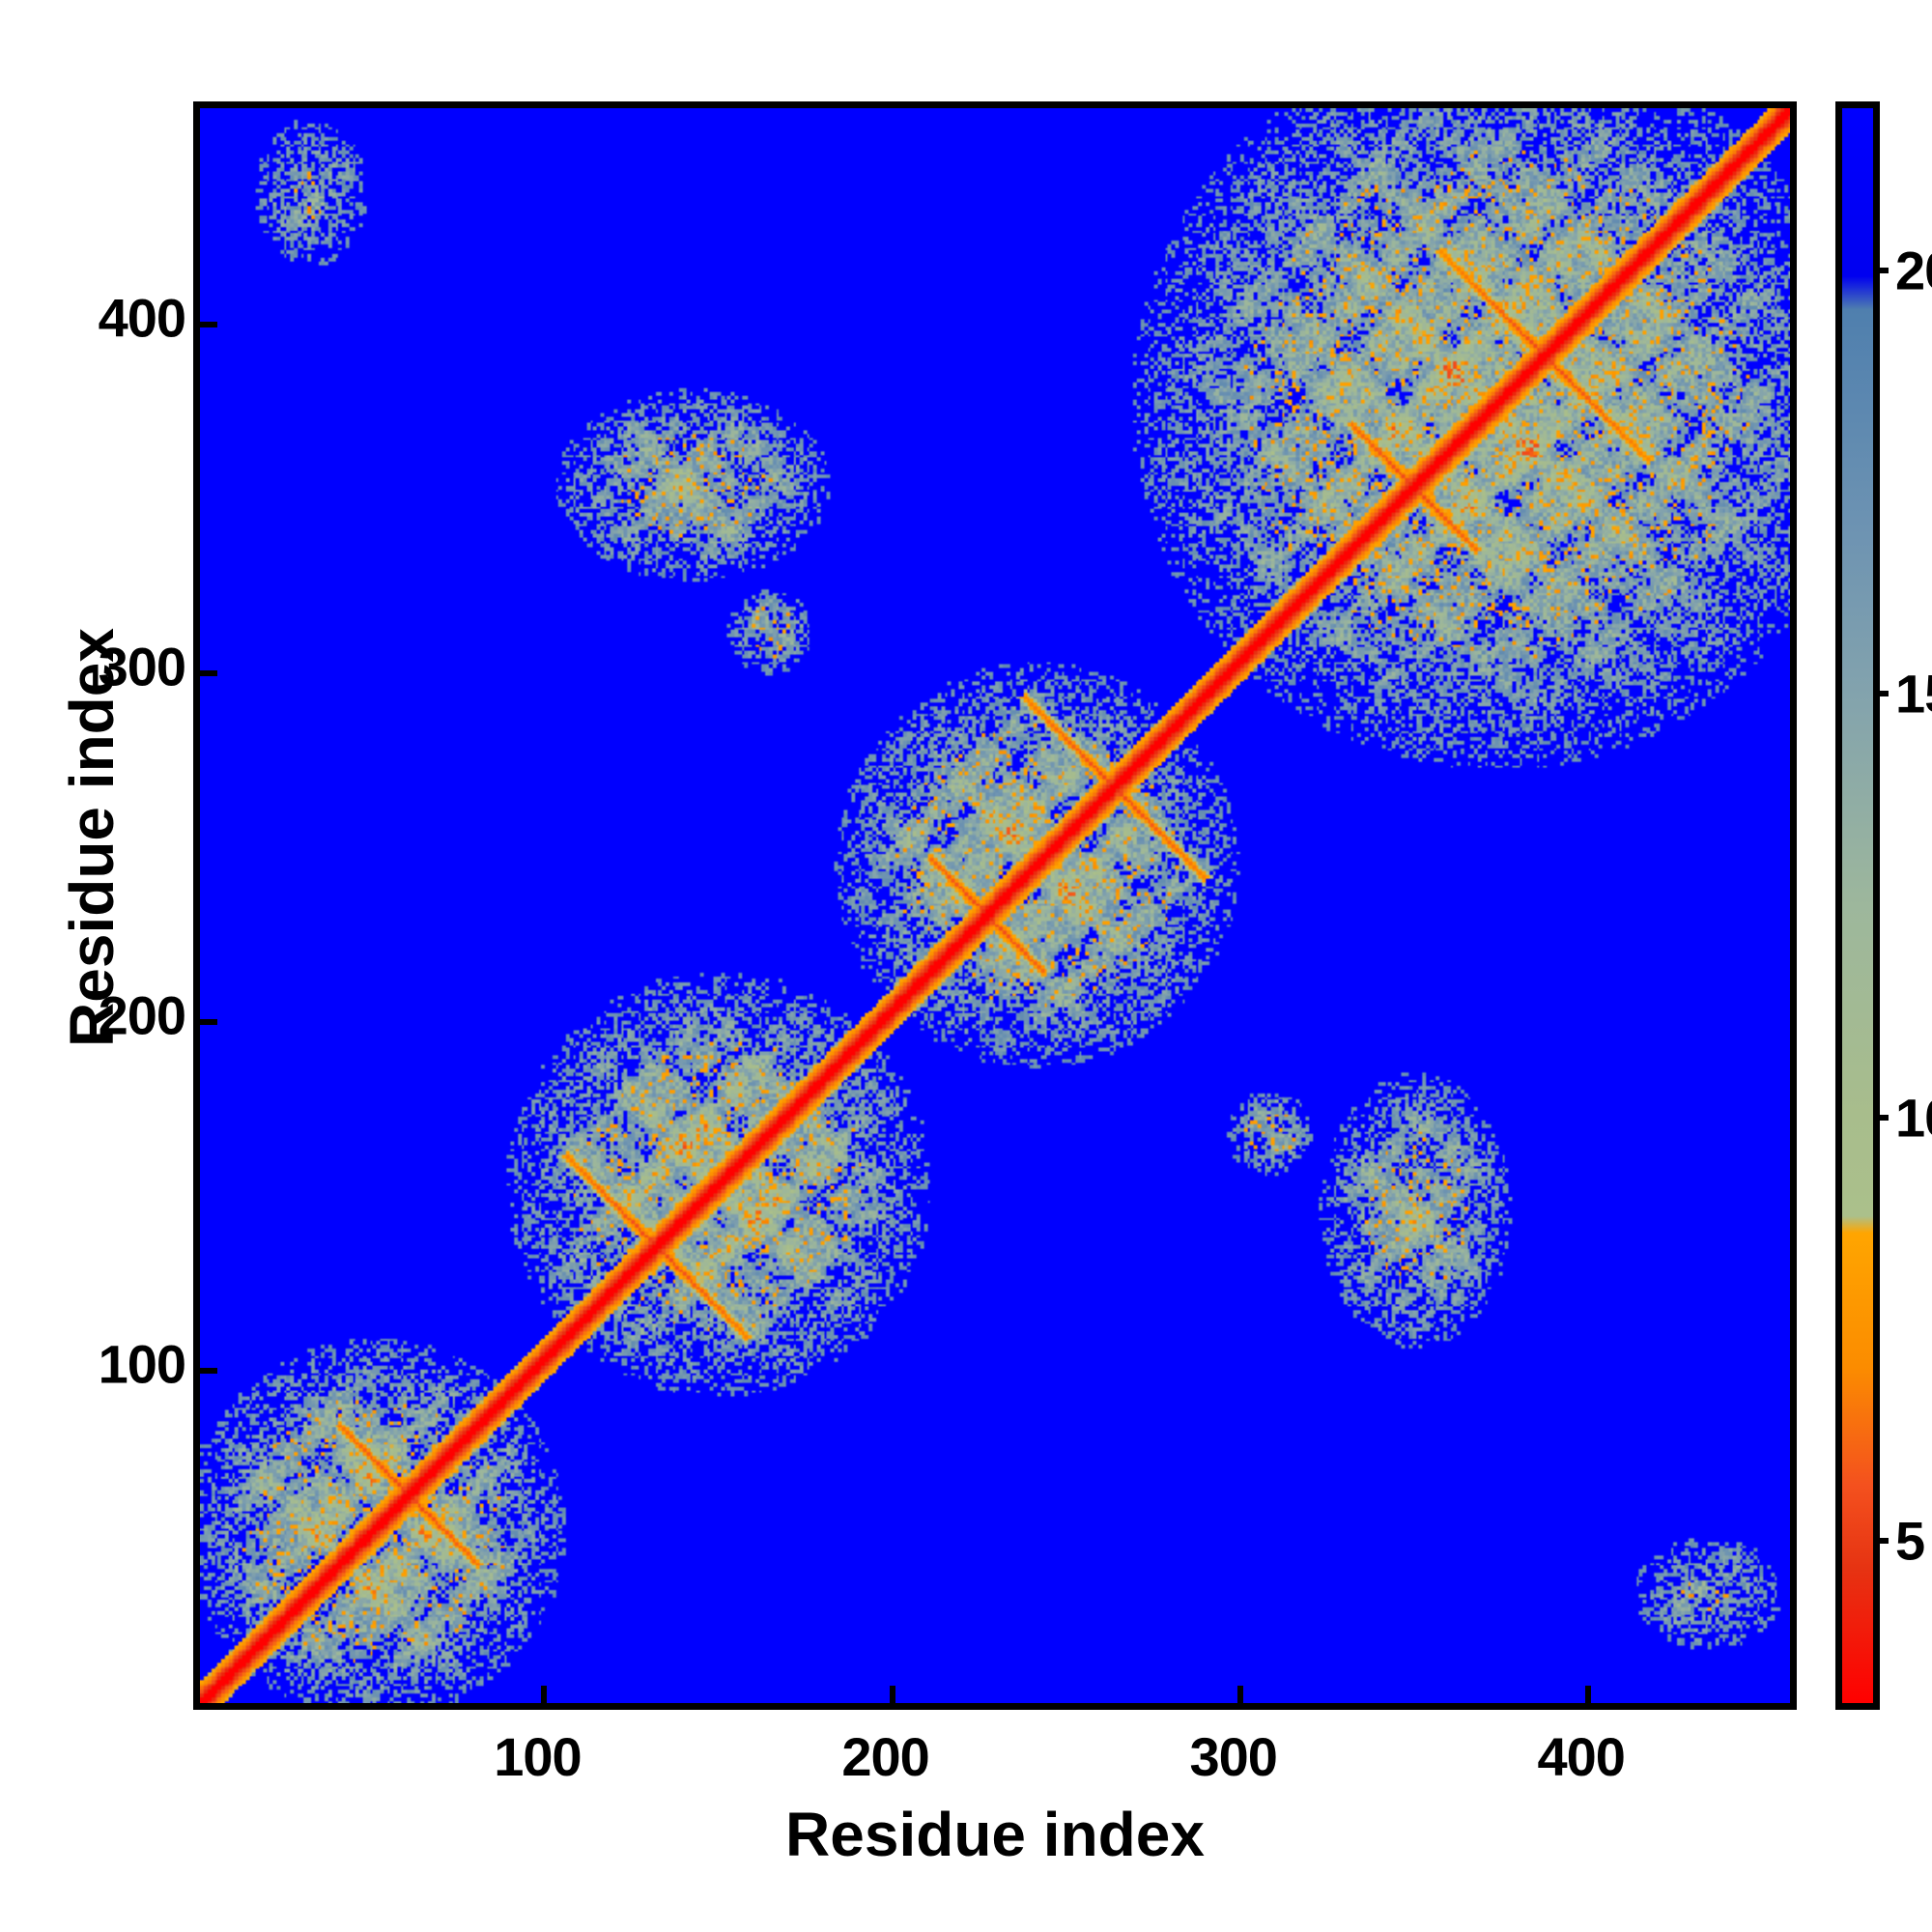  Describe the element at coordinates (142, 1015) in the screenshot. I see `y-tick-label-200: 200` at that location.